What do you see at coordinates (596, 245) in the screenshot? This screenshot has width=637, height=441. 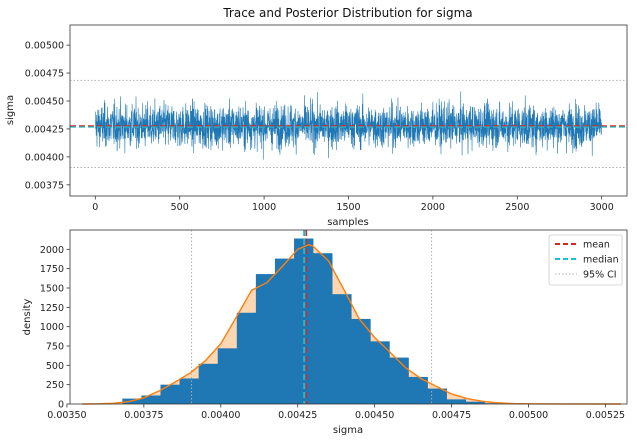 I see `legend-mean-label: mean` at bounding box center [596, 245].